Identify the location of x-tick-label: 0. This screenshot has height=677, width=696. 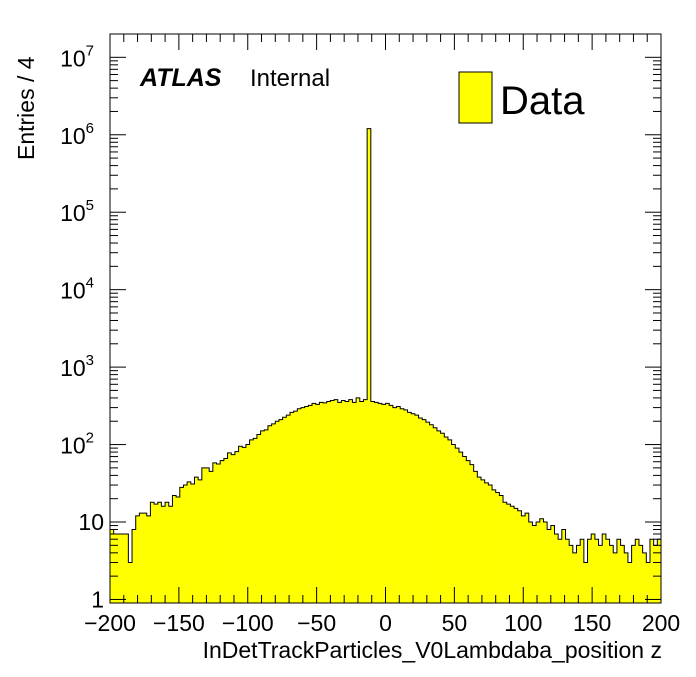
(385, 623).